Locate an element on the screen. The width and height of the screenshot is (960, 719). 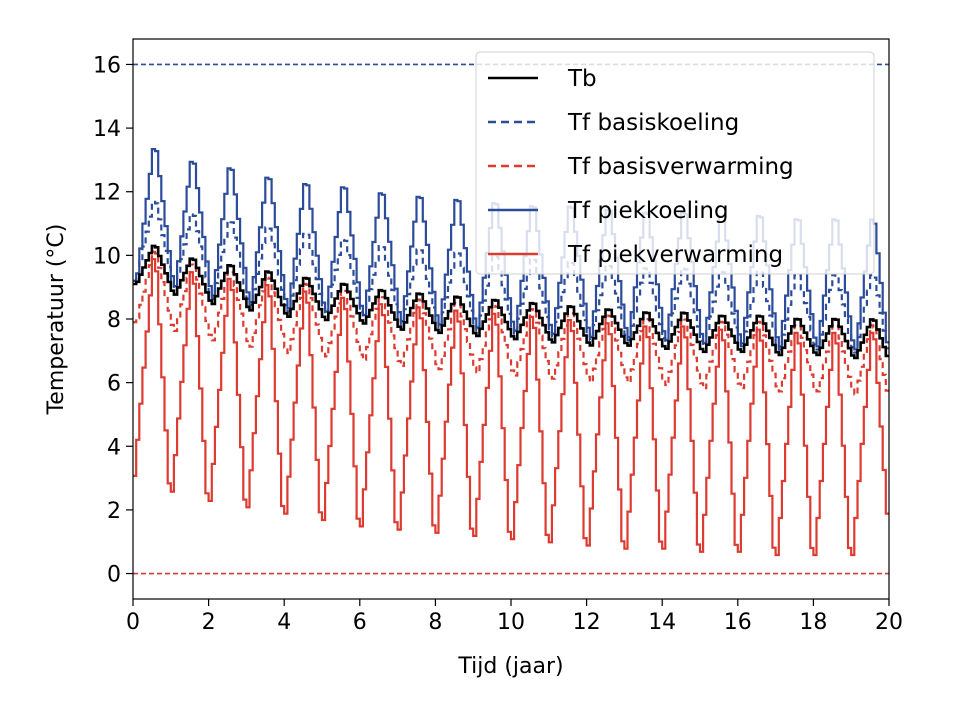
legend-box is located at coordinates (675, 163).